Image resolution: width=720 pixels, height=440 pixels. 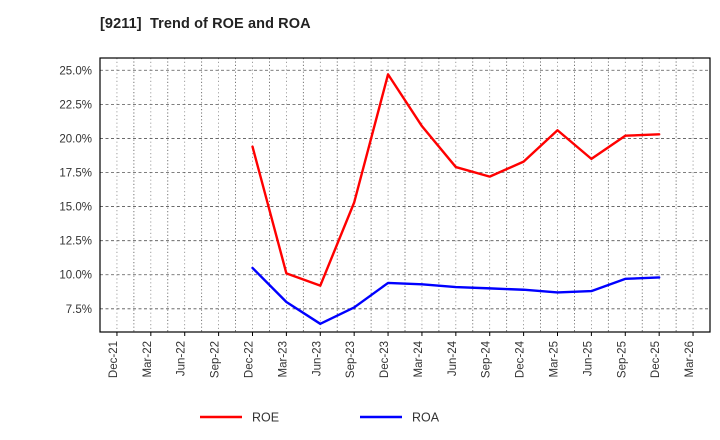 What do you see at coordinates (400, 418) in the screenshot?
I see `legend-item-roa: ROA` at bounding box center [400, 418].